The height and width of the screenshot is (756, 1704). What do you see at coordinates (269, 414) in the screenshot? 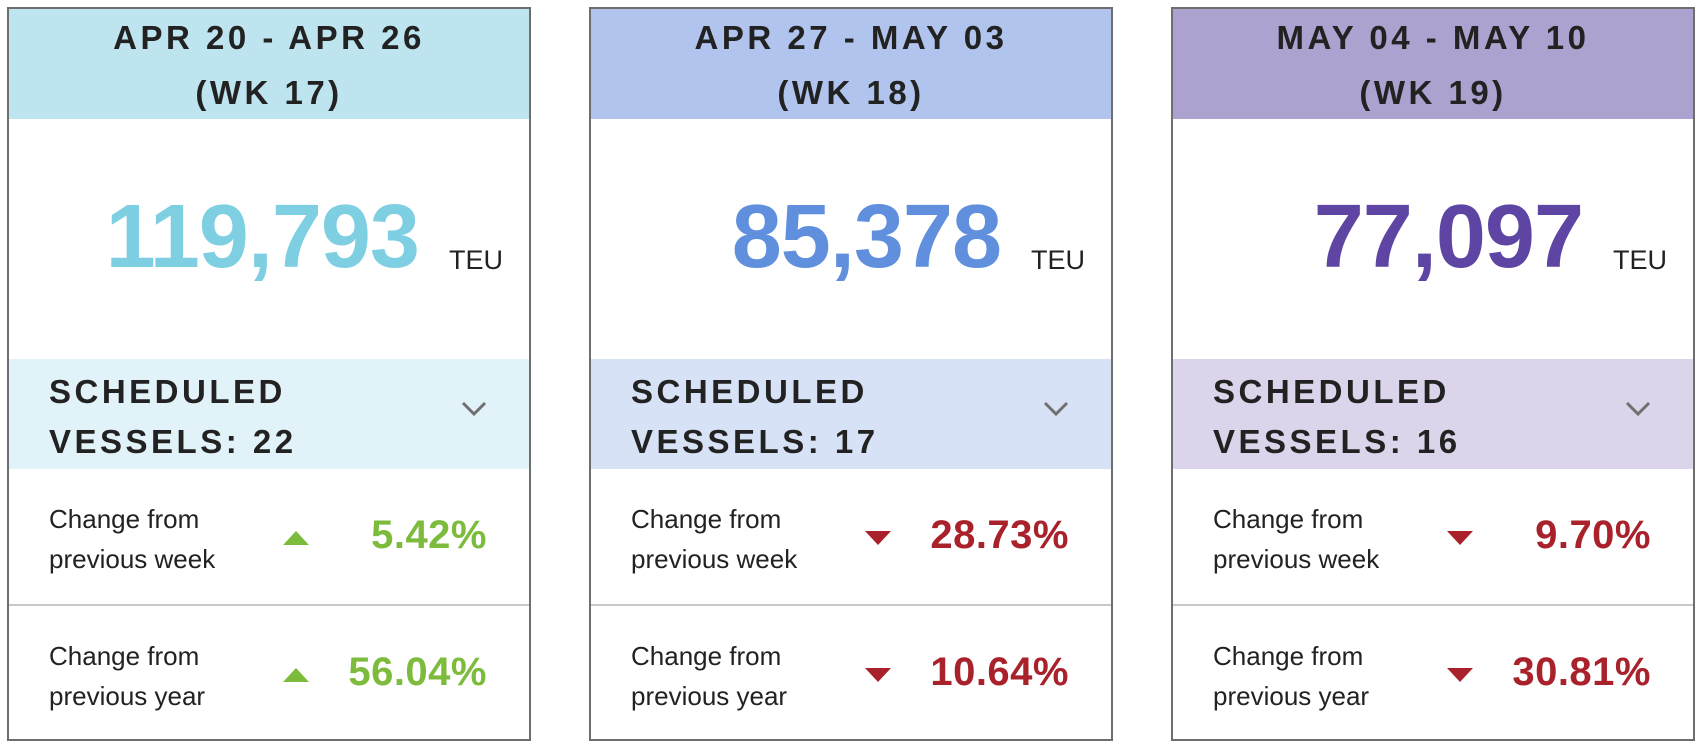
I see `scheduled-vessels-toggle: SCHEDULED VESSELS: 22` at bounding box center [269, 414].